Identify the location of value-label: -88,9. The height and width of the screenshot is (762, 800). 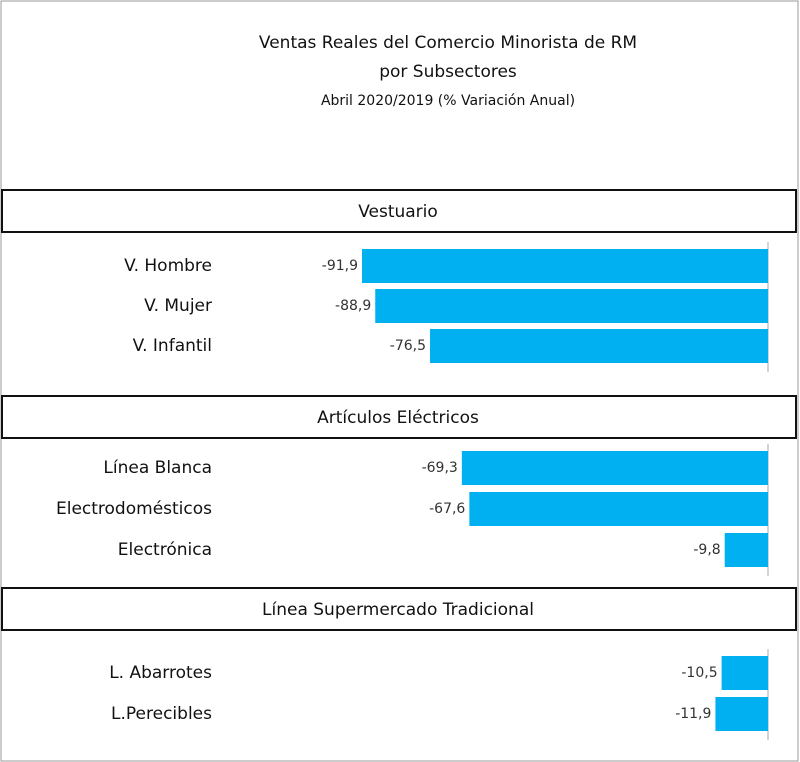
(353, 306).